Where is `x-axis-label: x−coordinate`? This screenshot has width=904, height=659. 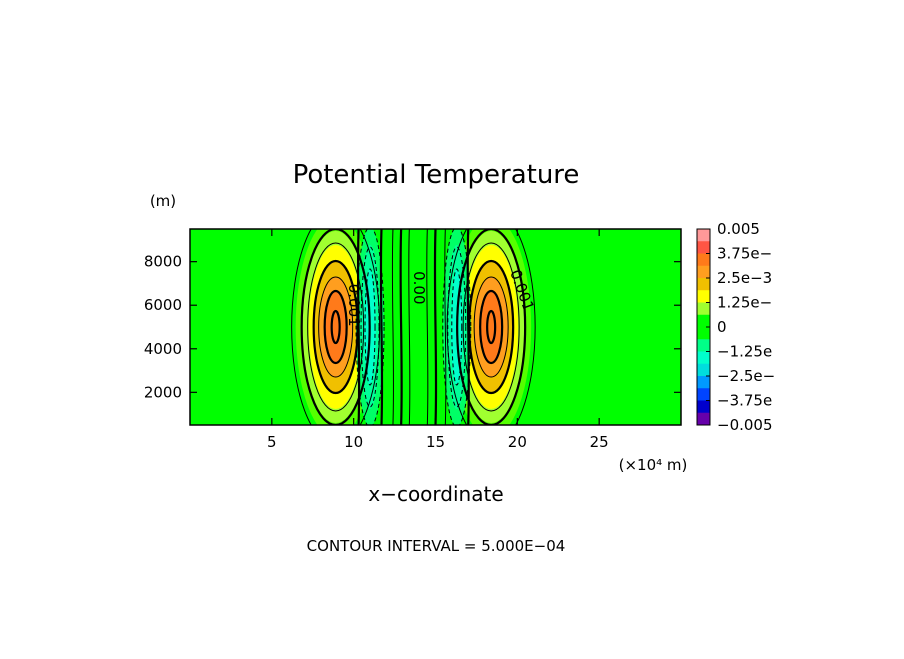 x-axis-label: x−coordinate is located at coordinates (435, 494).